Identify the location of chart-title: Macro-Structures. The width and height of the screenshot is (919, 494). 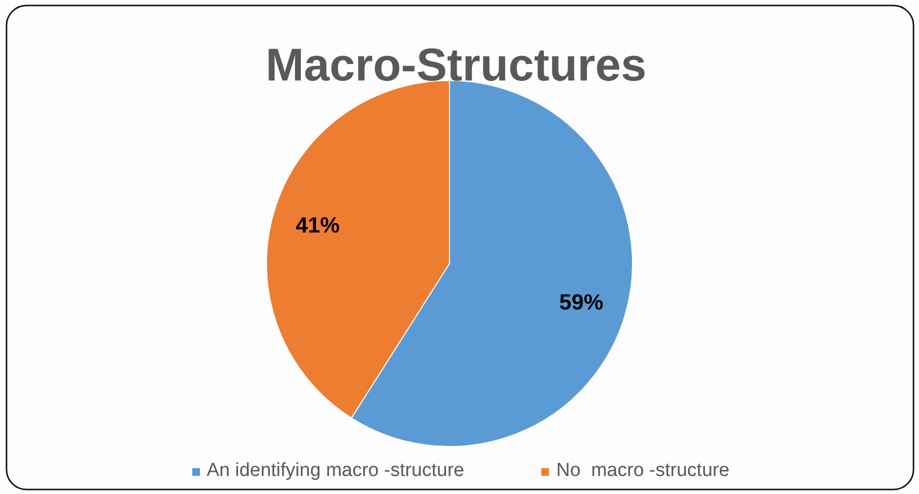
(456, 64).